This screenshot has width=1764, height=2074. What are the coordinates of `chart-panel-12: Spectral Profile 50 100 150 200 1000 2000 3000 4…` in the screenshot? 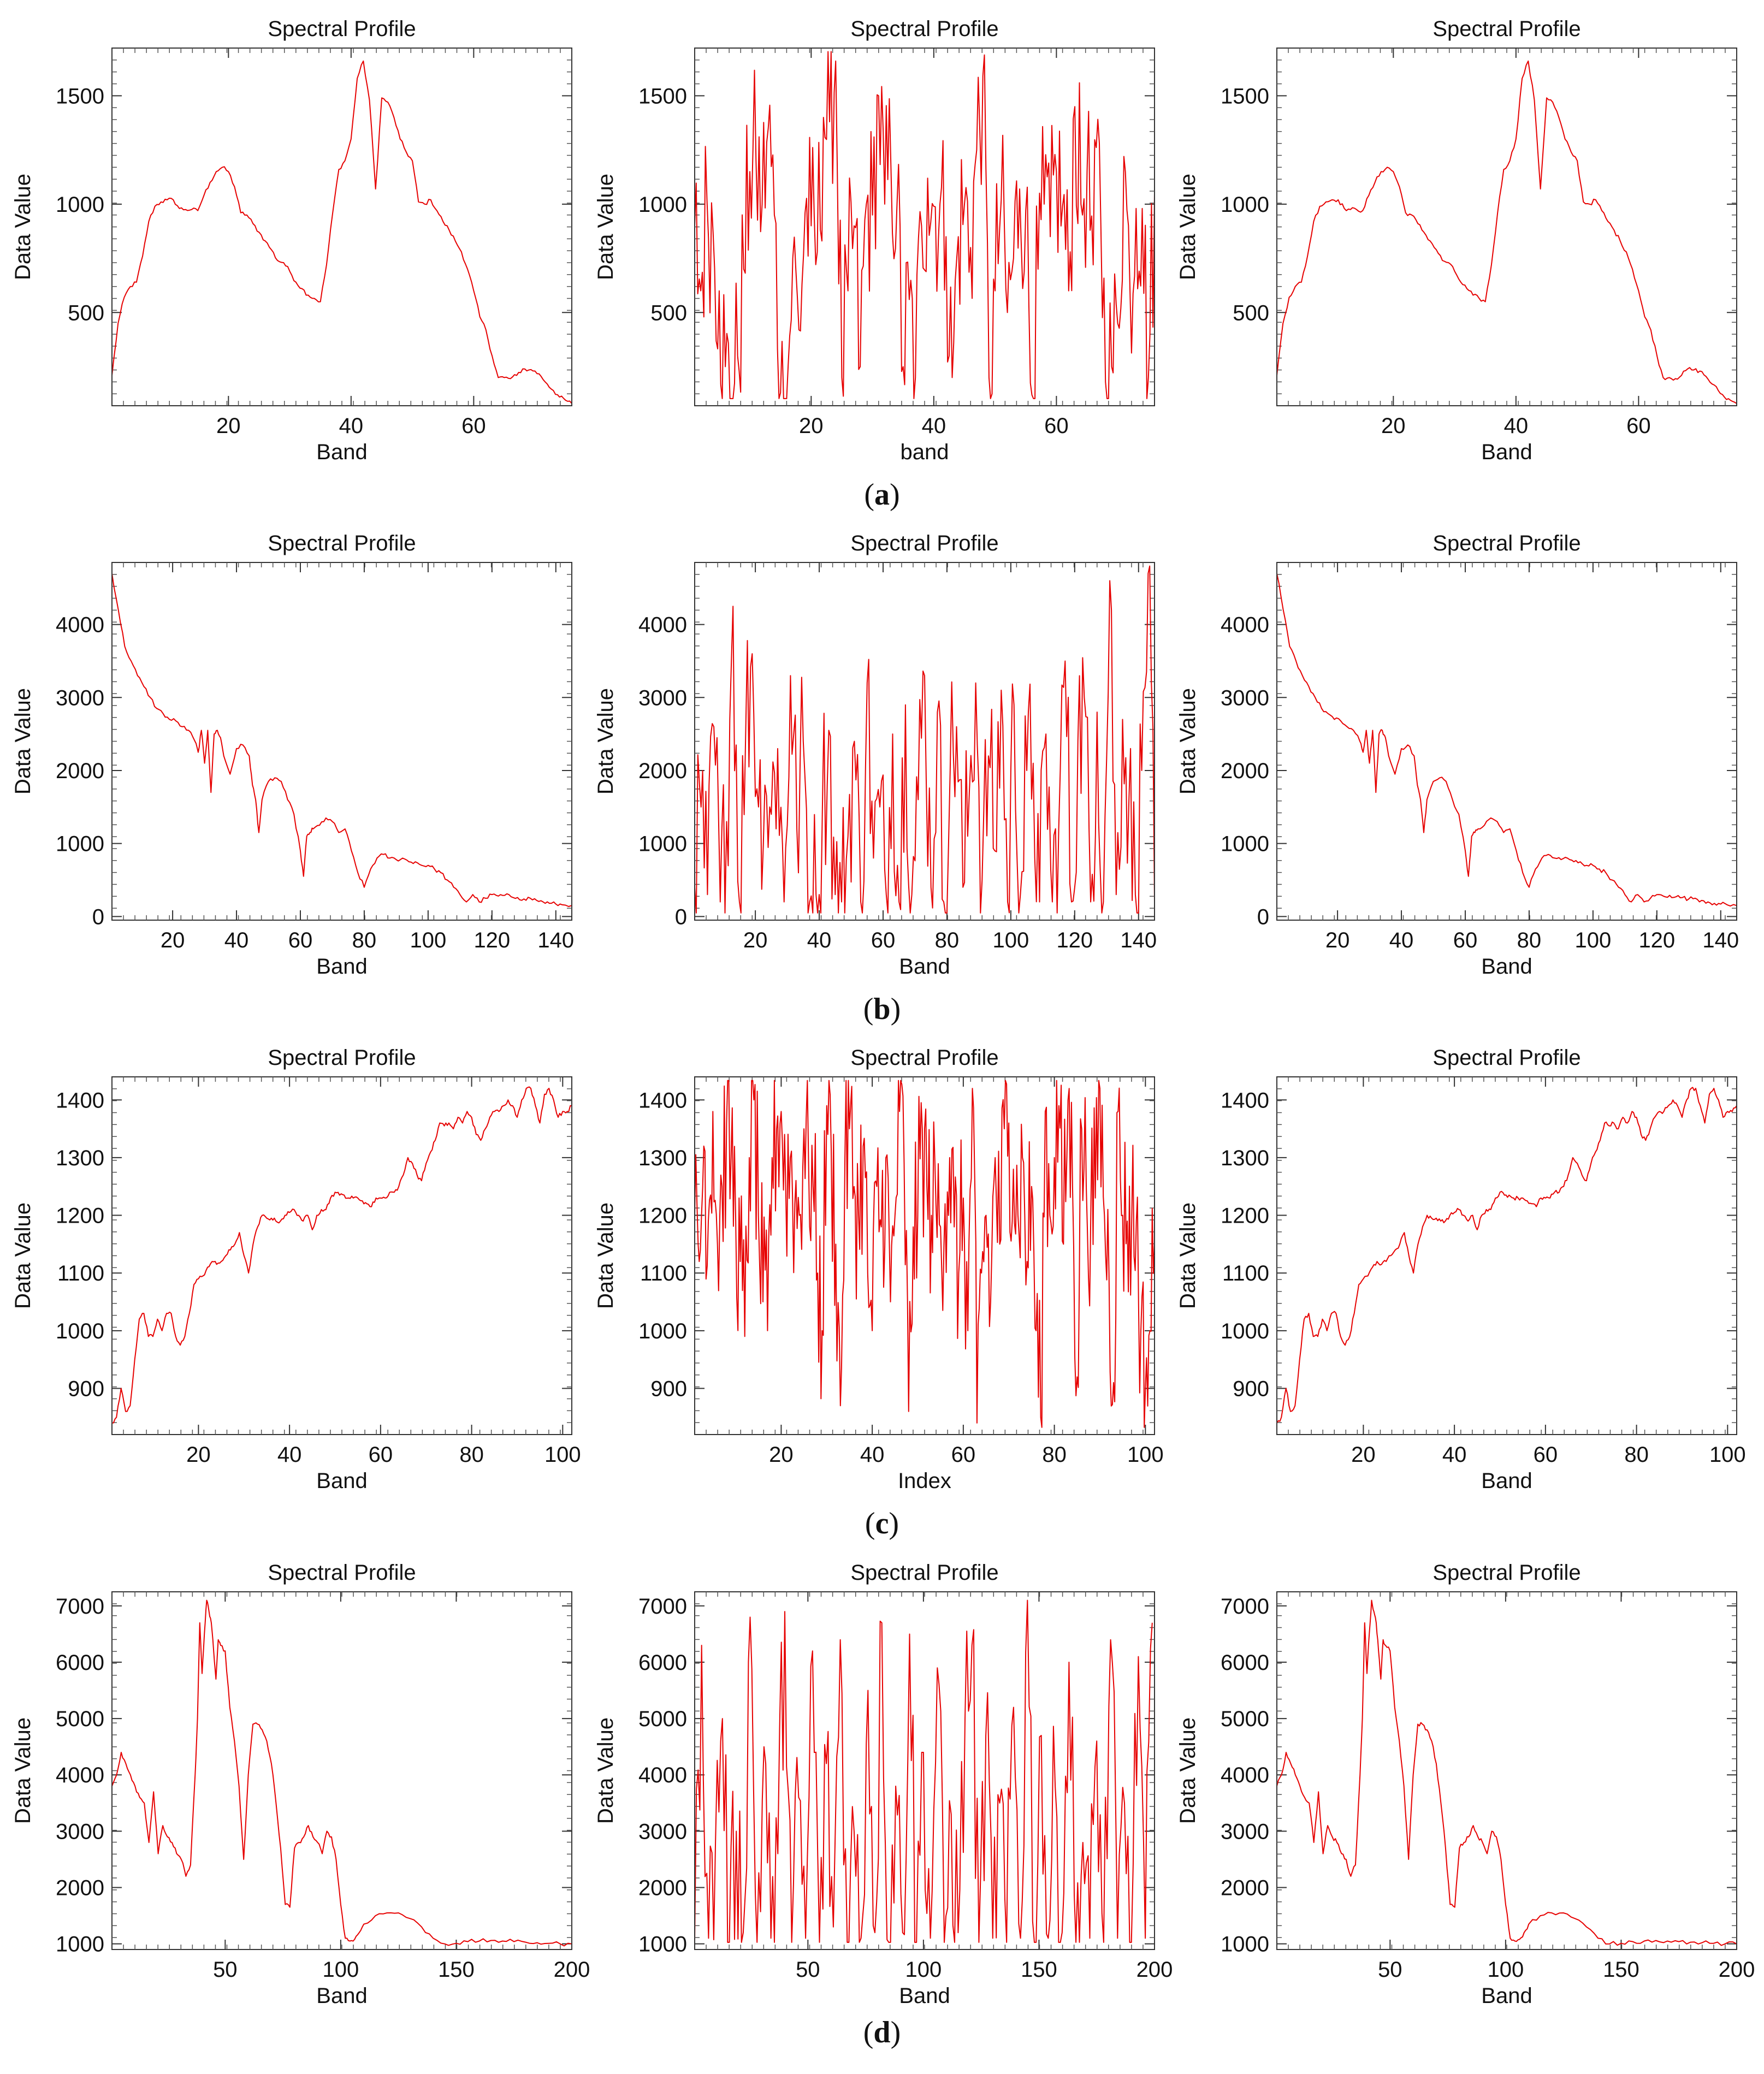 It's located at (1465, 1785).